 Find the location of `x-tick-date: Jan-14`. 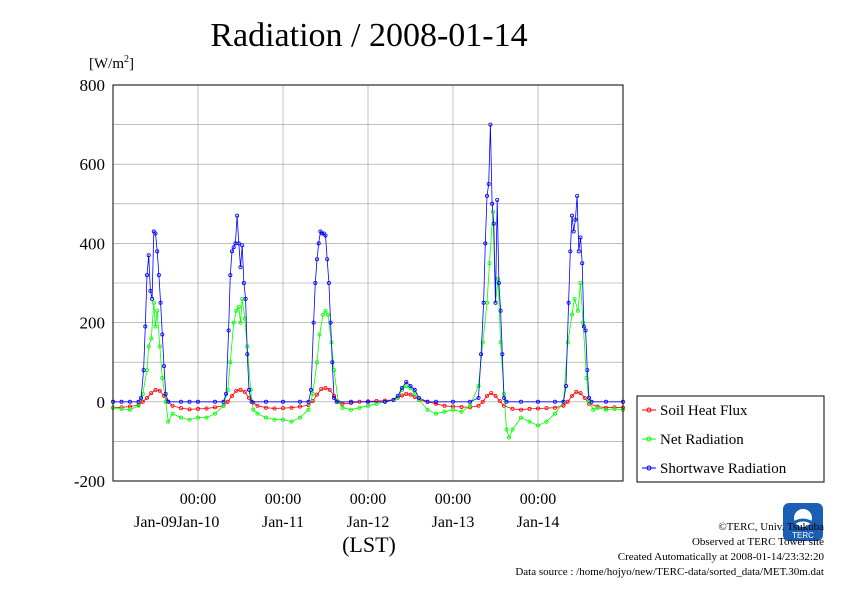

x-tick-date: Jan-14 is located at coordinates (538, 522).